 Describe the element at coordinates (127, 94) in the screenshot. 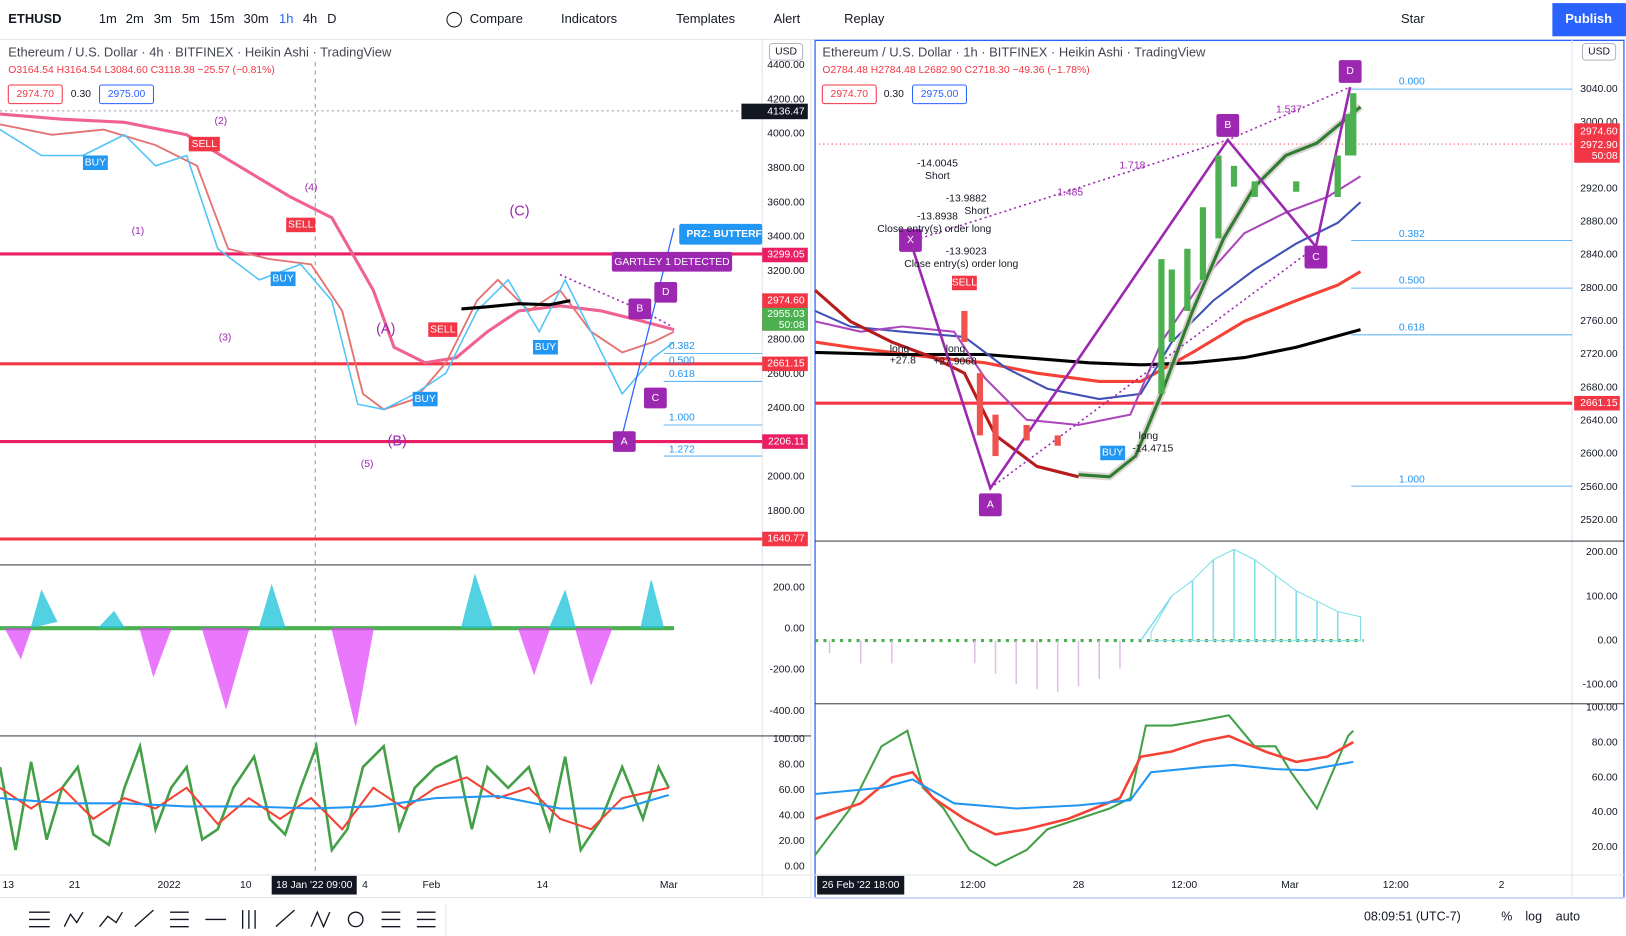

I see `left-ask: 2975.00` at that location.